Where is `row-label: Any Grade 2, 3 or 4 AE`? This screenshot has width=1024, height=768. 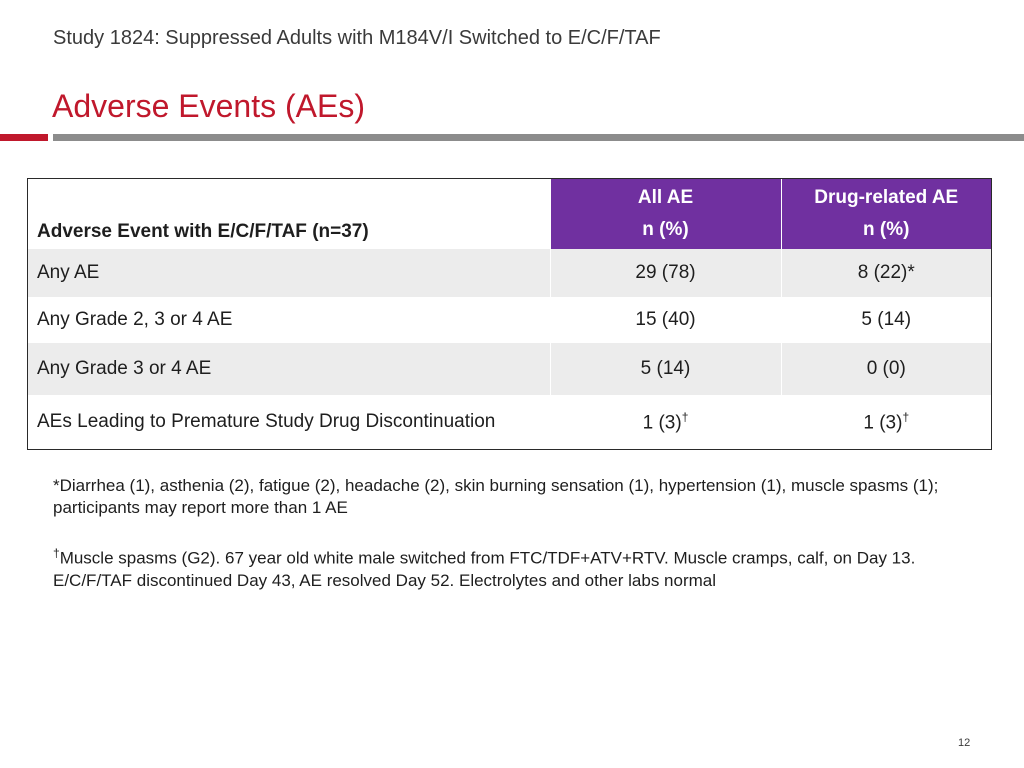 row-label: Any Grade 2, 3 or 4 AE is located at coordinates (289, 320).